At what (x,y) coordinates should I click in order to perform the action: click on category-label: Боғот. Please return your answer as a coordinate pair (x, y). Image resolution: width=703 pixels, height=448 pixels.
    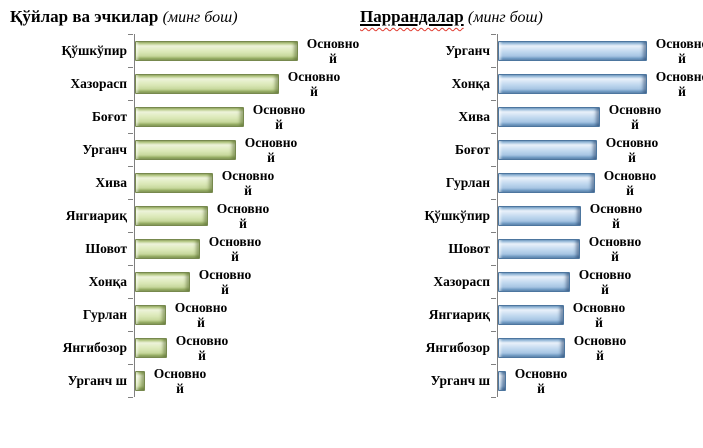
    Looking at the image, I should click on (472, 149).